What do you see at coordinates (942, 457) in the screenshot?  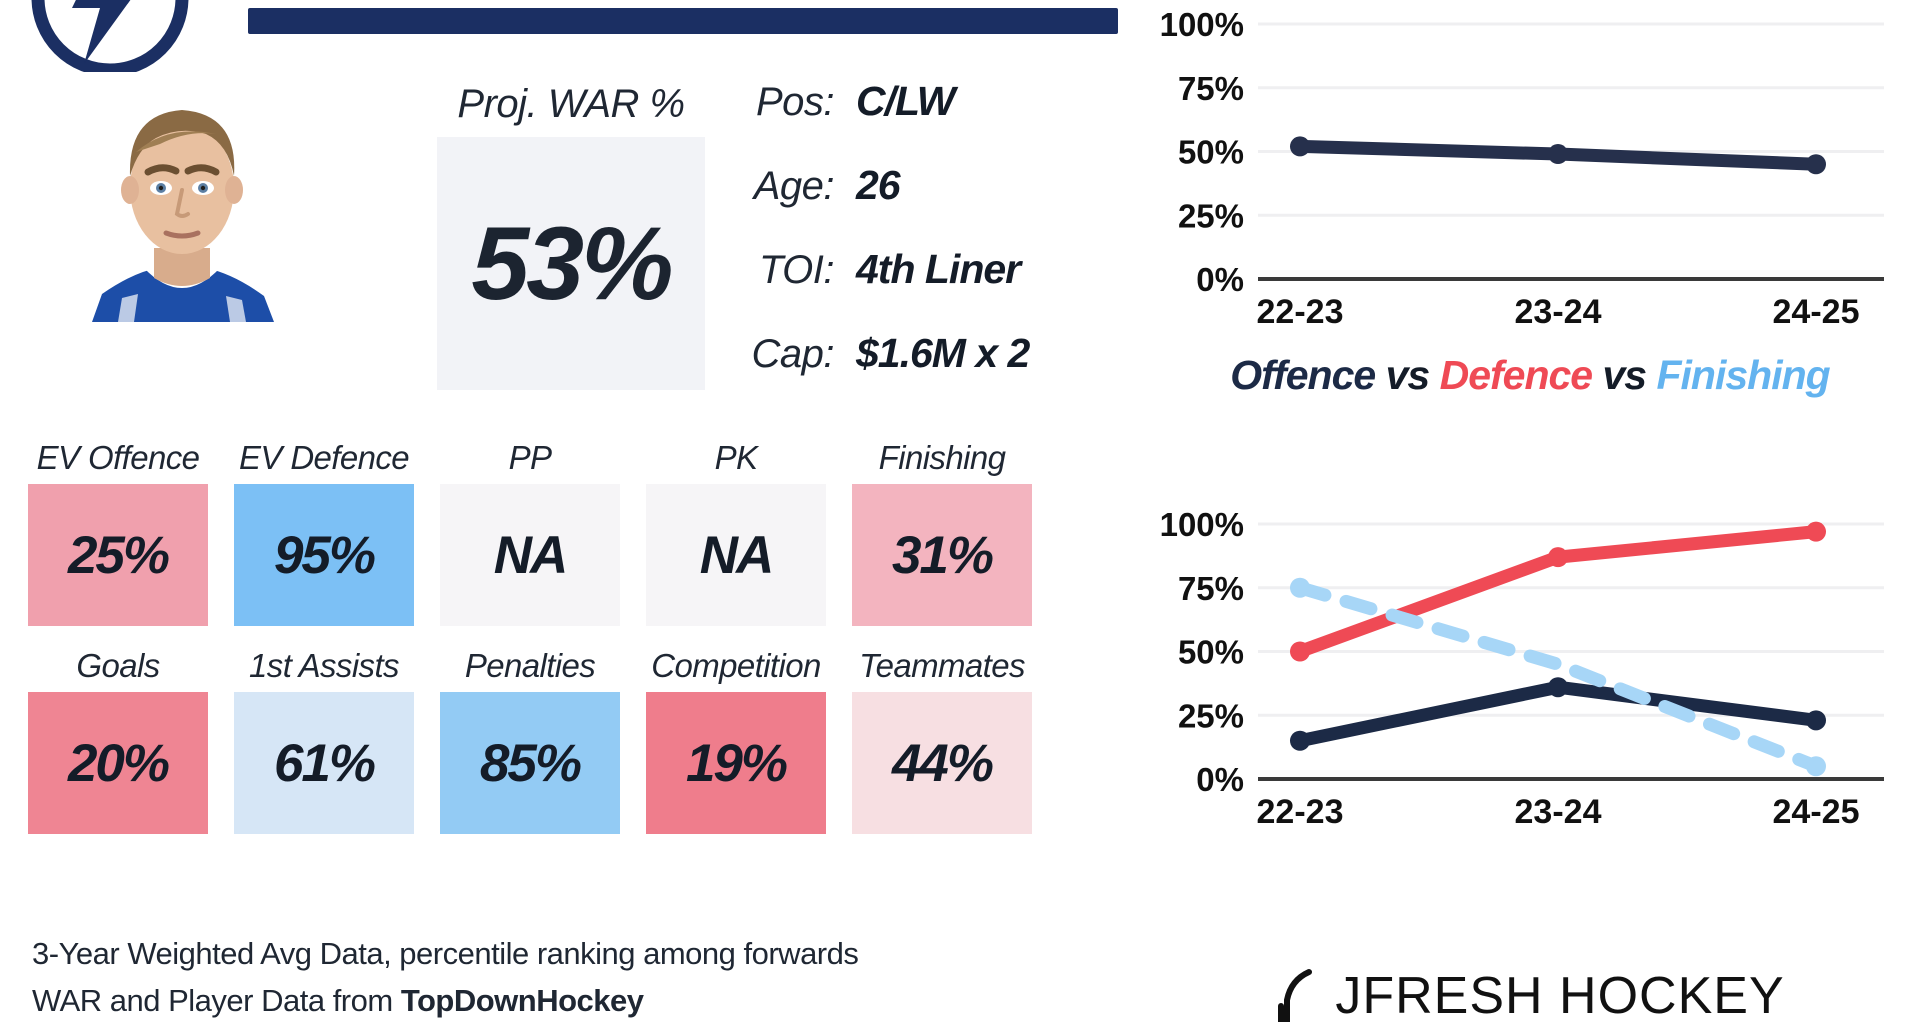 I see `stat-label: Finishing` at bounding box center [942, 457].